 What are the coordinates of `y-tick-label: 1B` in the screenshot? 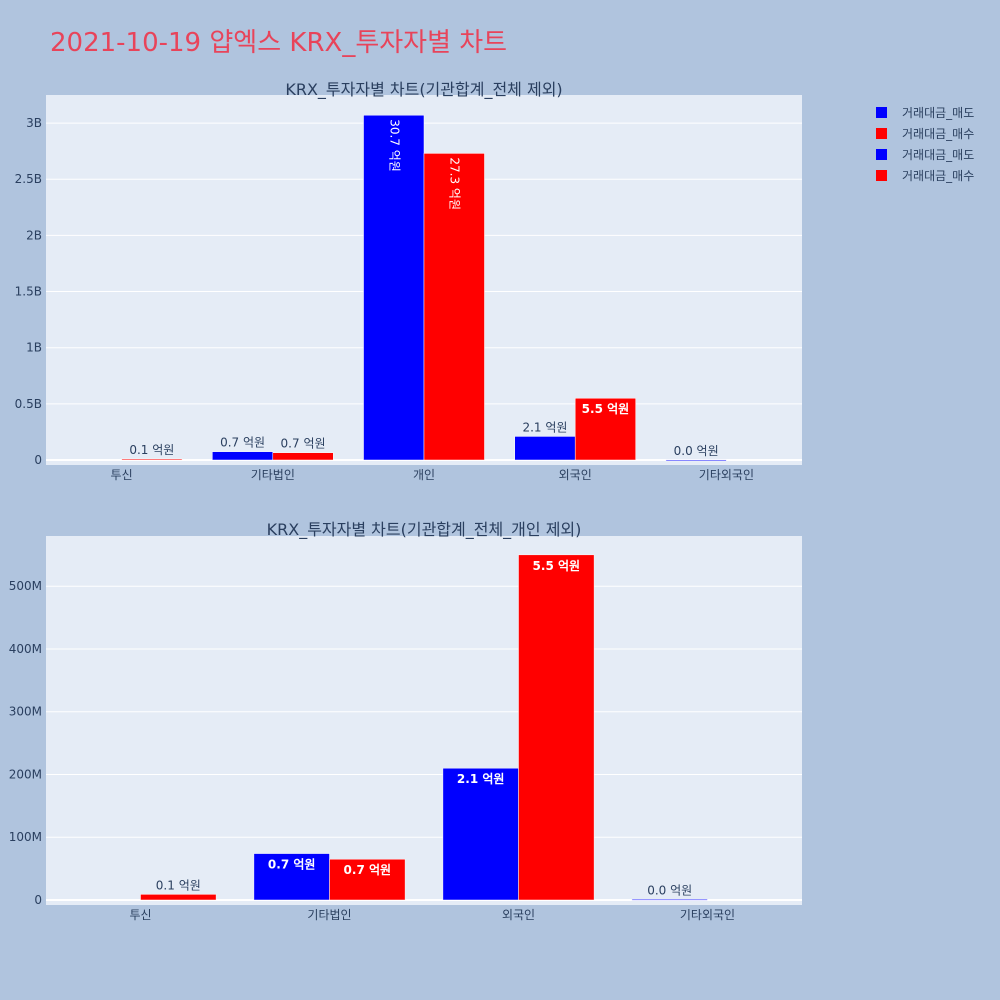 It's located at (34, 348).